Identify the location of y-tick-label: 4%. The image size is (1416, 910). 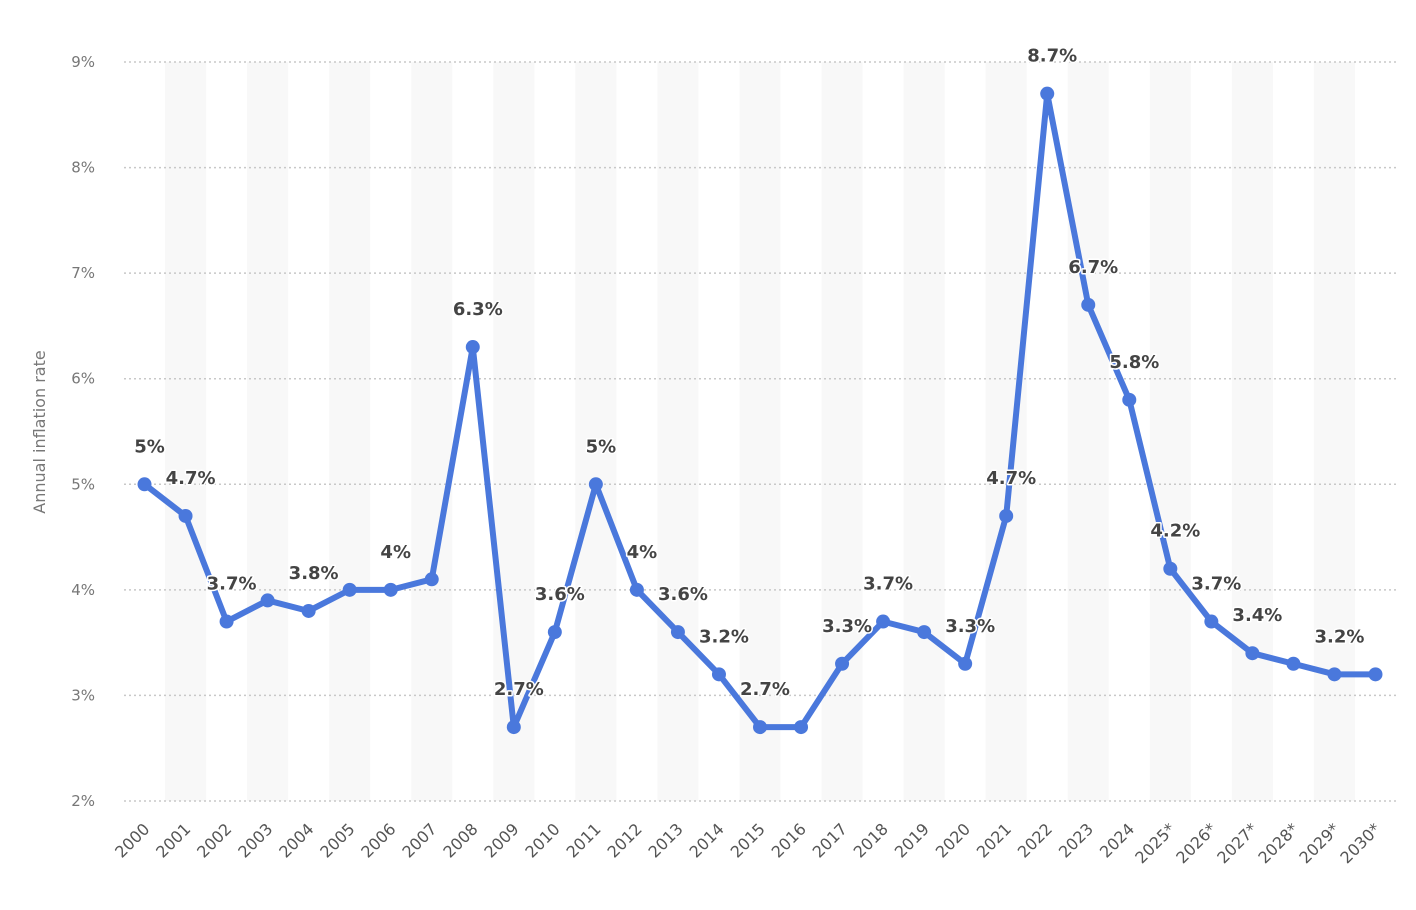
(83, 590).